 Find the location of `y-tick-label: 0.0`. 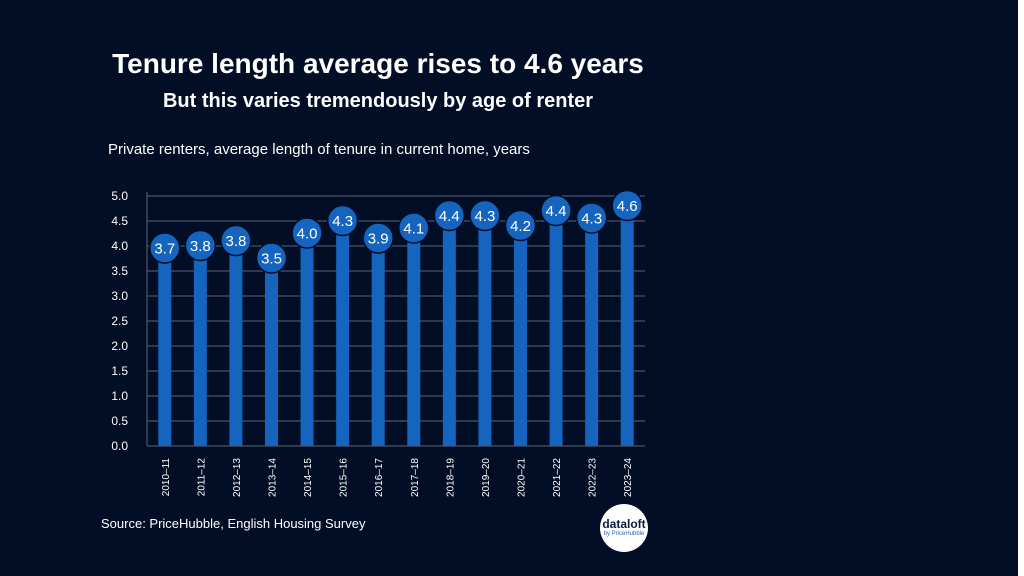

y-tick-label: 0.0 is located at coordinates (119, 446).